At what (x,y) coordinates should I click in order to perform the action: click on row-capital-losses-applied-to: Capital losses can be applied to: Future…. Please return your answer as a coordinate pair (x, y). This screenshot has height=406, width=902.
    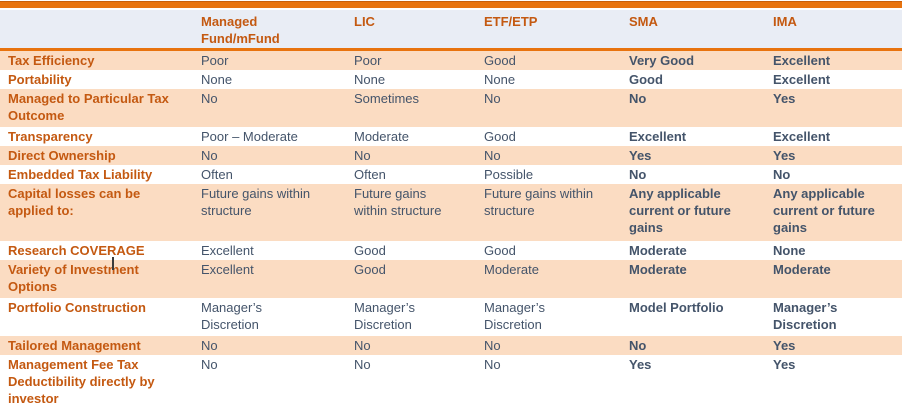
    Looking at the image, I should click on (451, 212).